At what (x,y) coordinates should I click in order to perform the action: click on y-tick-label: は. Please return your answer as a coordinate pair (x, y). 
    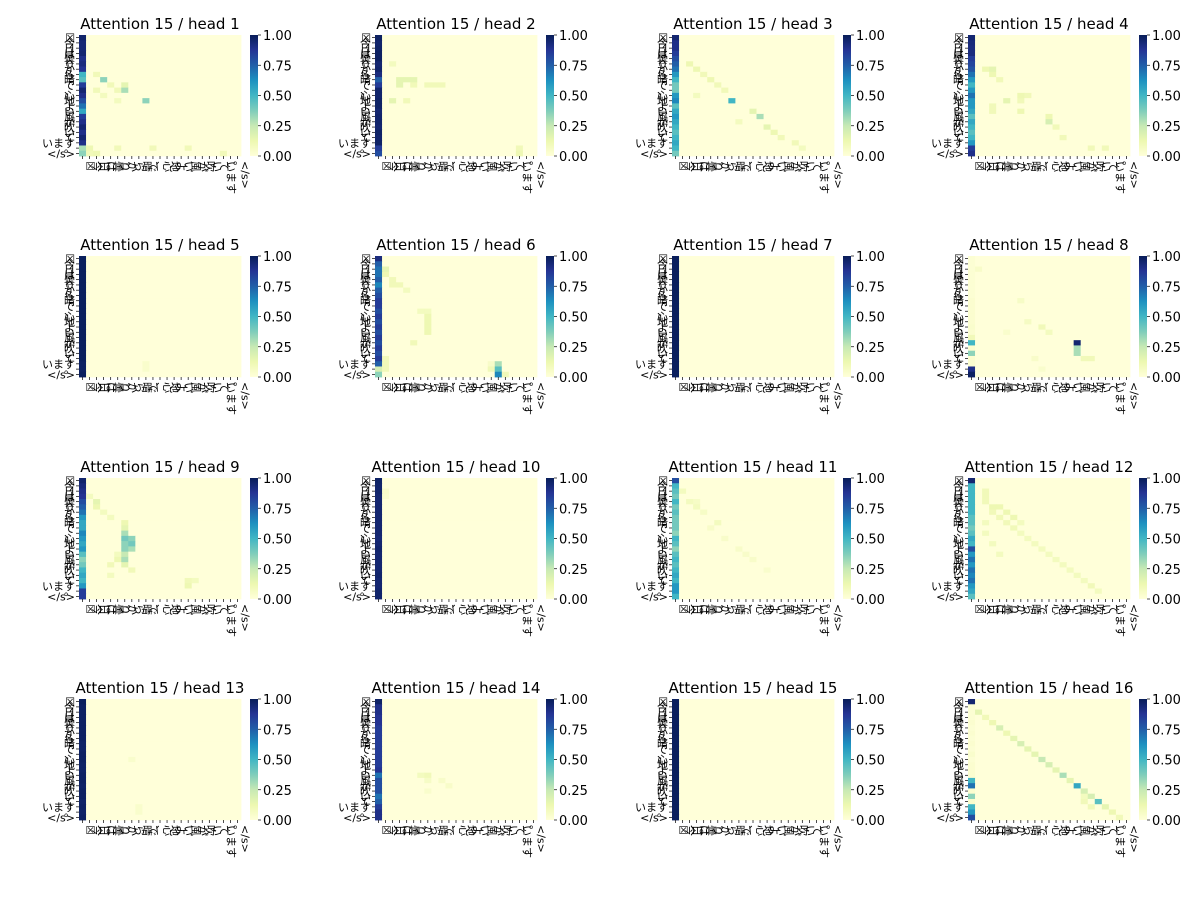
    Looking at the image, I should click on (662, 53).